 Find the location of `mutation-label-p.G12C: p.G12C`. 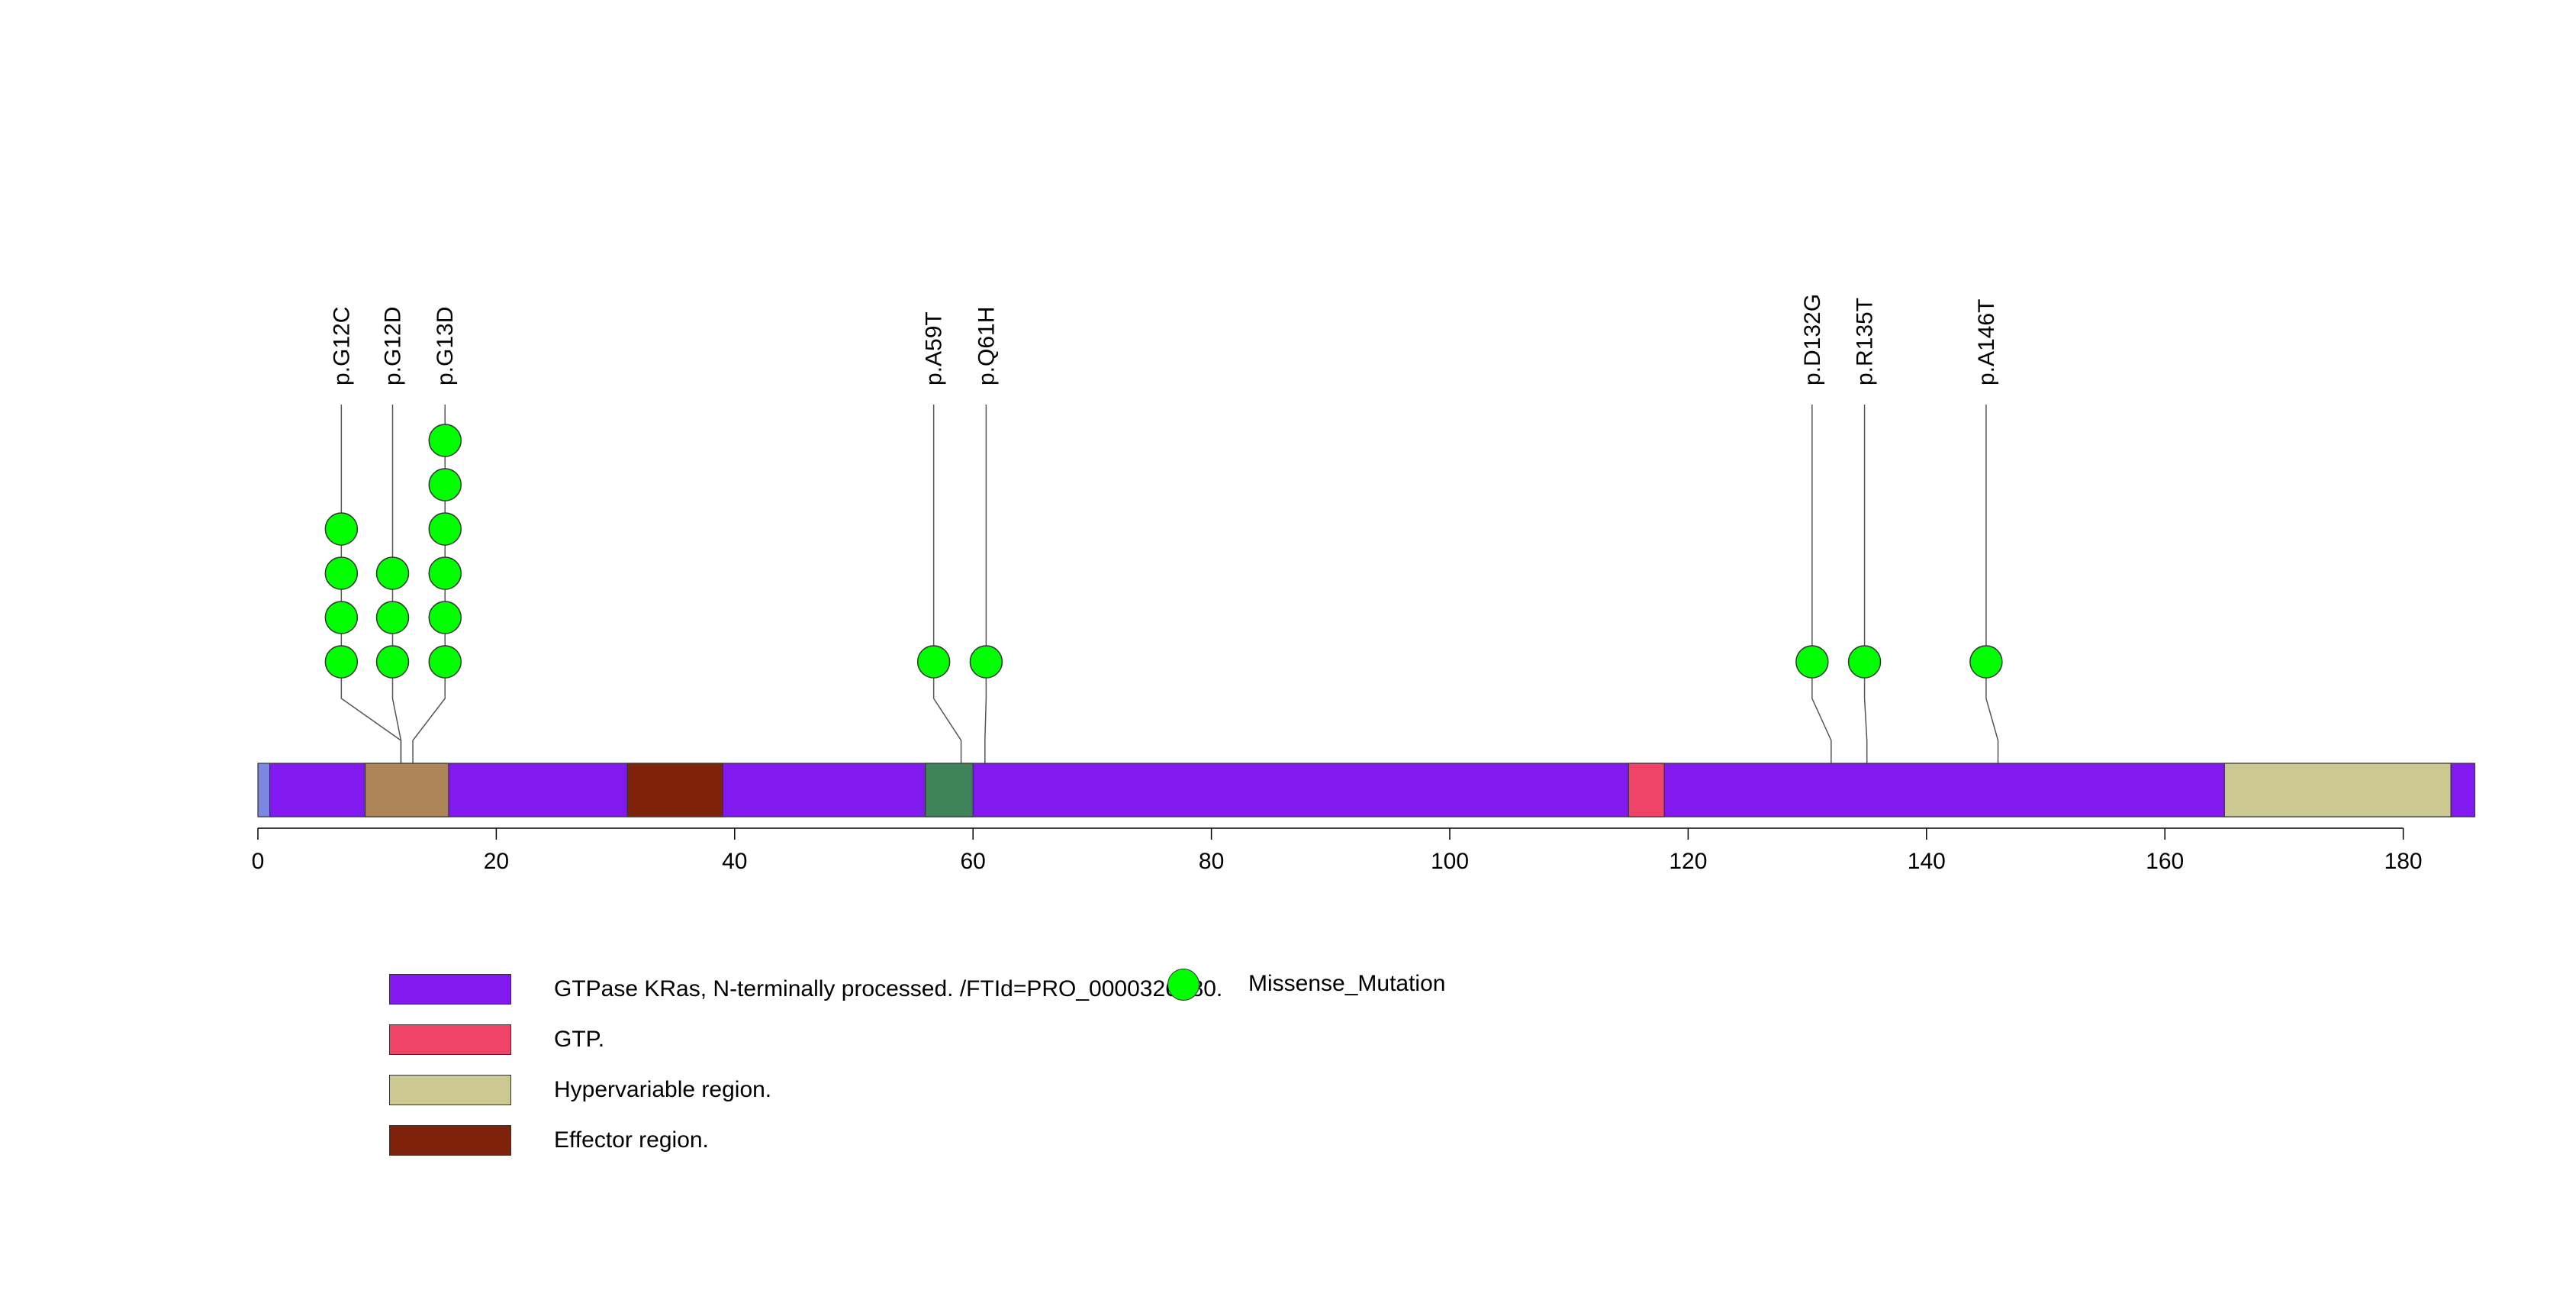

mutation-label-p.G12C: p.G12C is located at coordinates (341, 346).